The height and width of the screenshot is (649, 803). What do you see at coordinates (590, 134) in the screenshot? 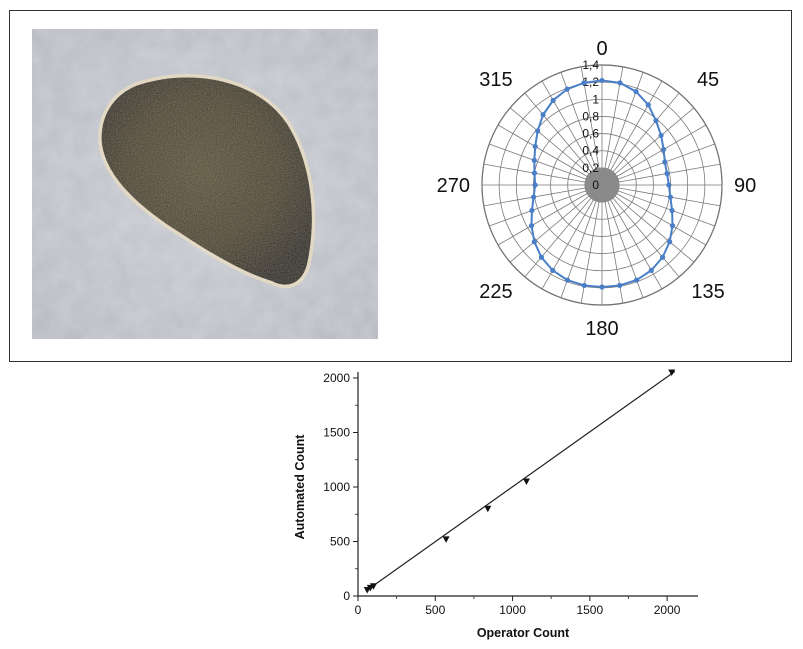
I see `radial-tick-label: 0,6` at bounding box center [590, 134].